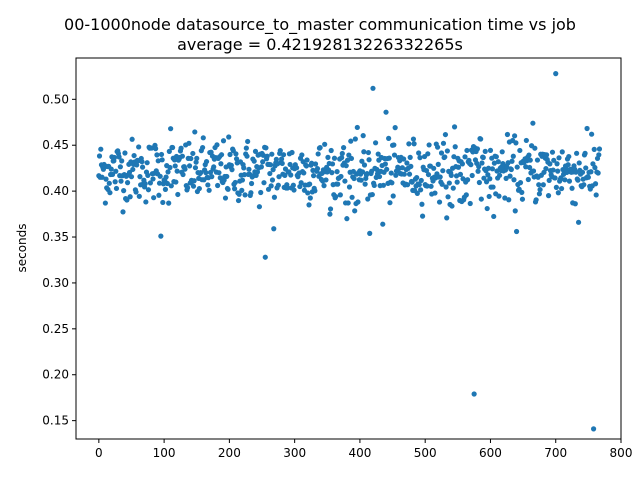 Image resolution: width=640 pixels, height=480 pixels. I want to click on x-tick-label: 800, so click(621, 453).